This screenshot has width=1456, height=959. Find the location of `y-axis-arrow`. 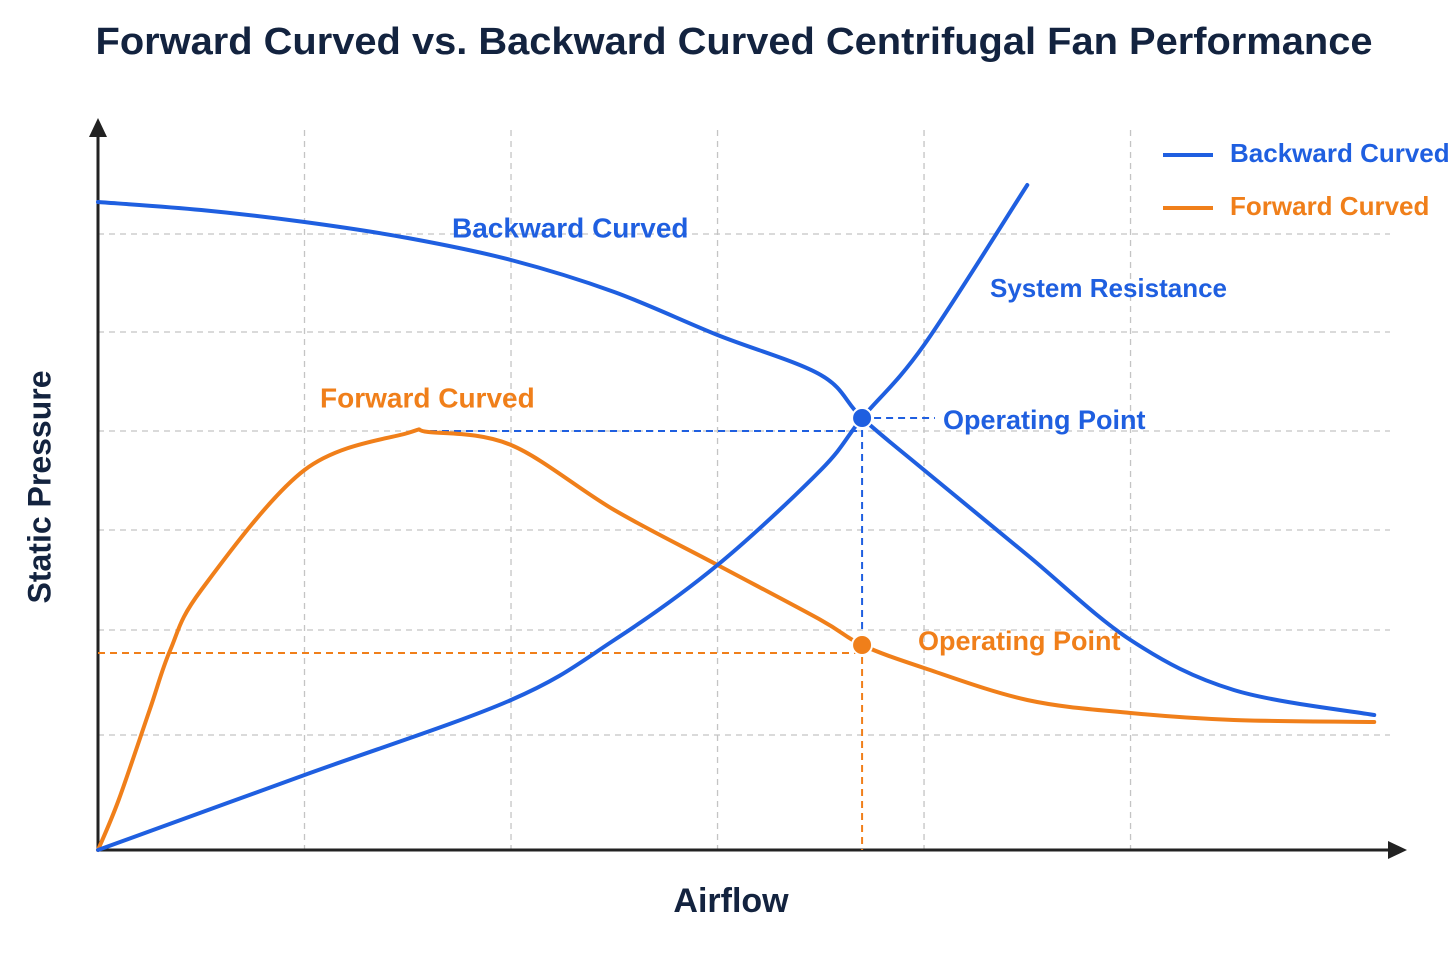

y-axis-arrow is located at coordinates (98, 127).